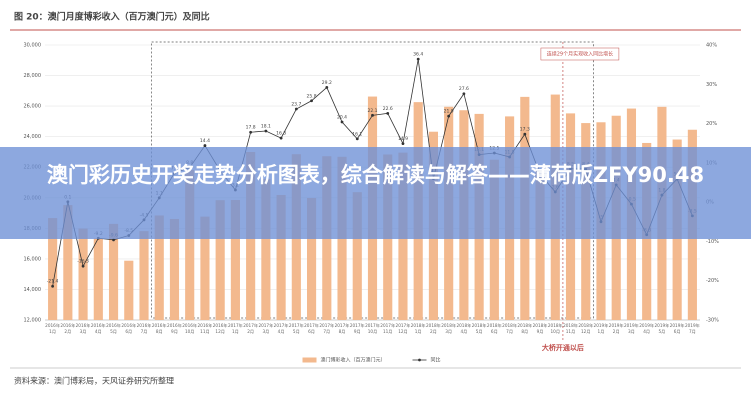 This screenshot has width=751, height=400. Describe the element at coordinates (436, 360) in the screenshot. I see `legend-label: 同比` at that location.